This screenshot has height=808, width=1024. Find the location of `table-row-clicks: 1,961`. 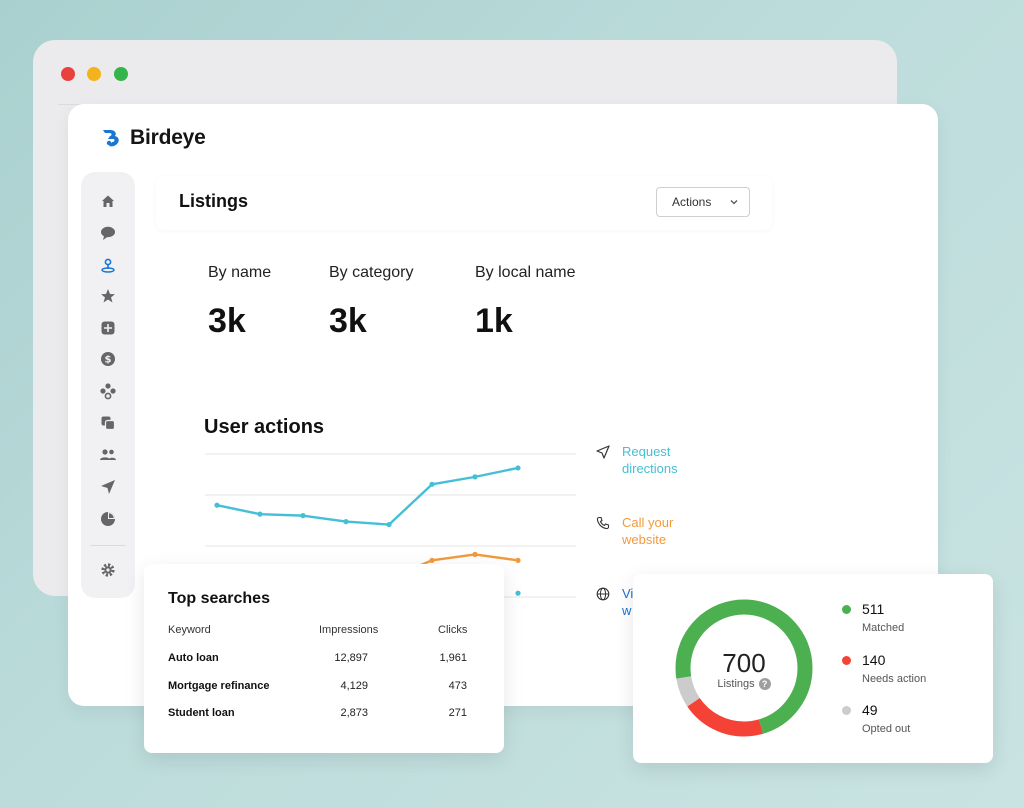

table-row-clicks: 1,961 is located at coordinates (453, 658).